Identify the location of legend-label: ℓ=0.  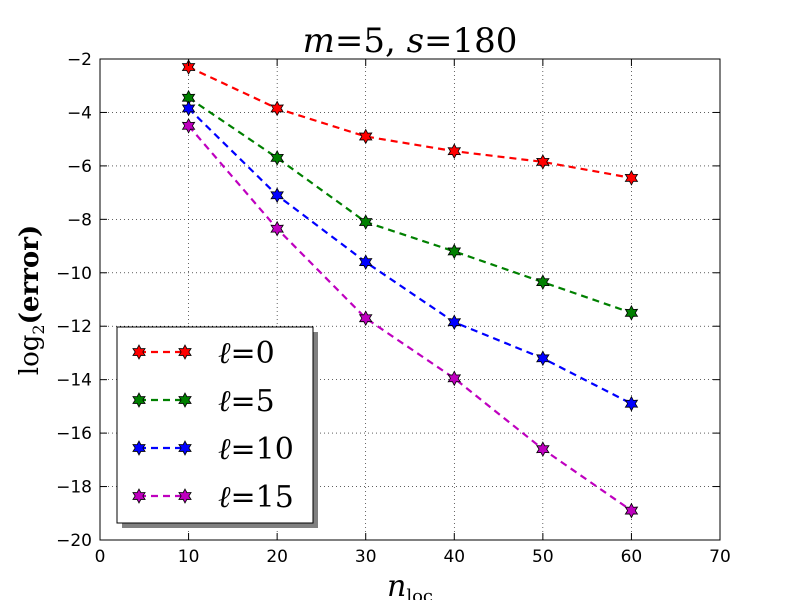
(246, 353).